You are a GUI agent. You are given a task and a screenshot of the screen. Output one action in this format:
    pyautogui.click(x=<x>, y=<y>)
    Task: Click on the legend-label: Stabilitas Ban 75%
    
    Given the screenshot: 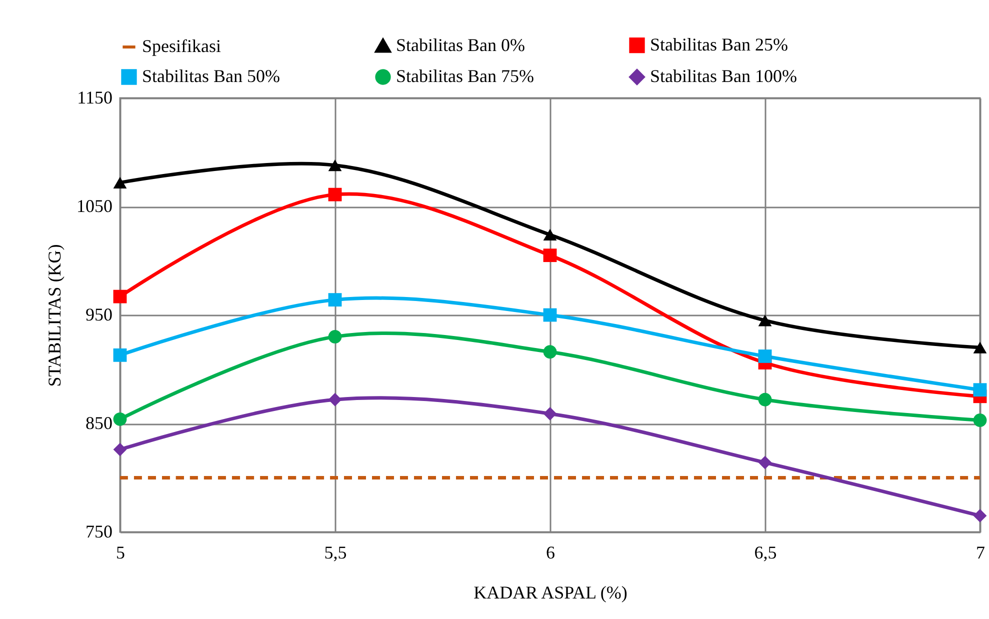 What is the action you would take?
    pyautogui.click(x=465, y=76)
    